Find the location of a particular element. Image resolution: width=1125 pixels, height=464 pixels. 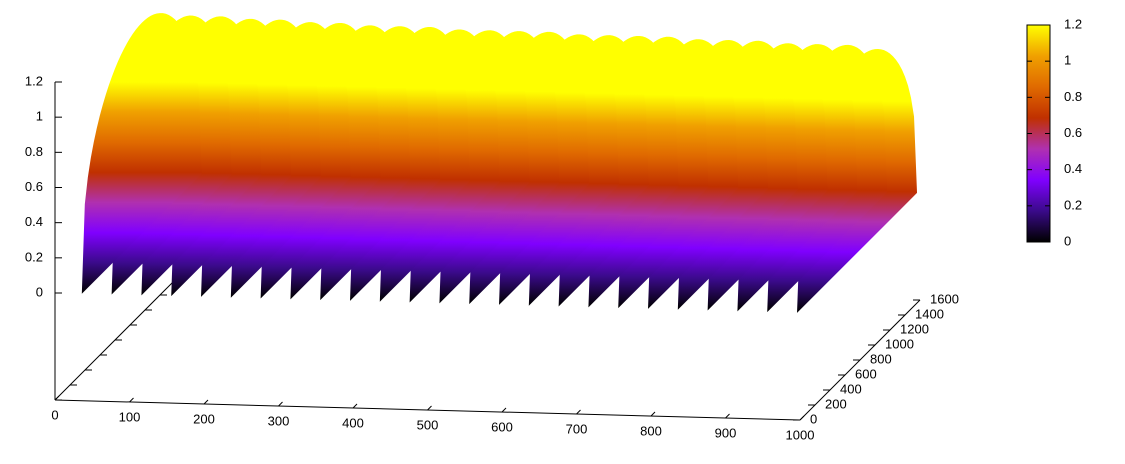

x-tick-label: 900 is located at coordinates (726, 432).